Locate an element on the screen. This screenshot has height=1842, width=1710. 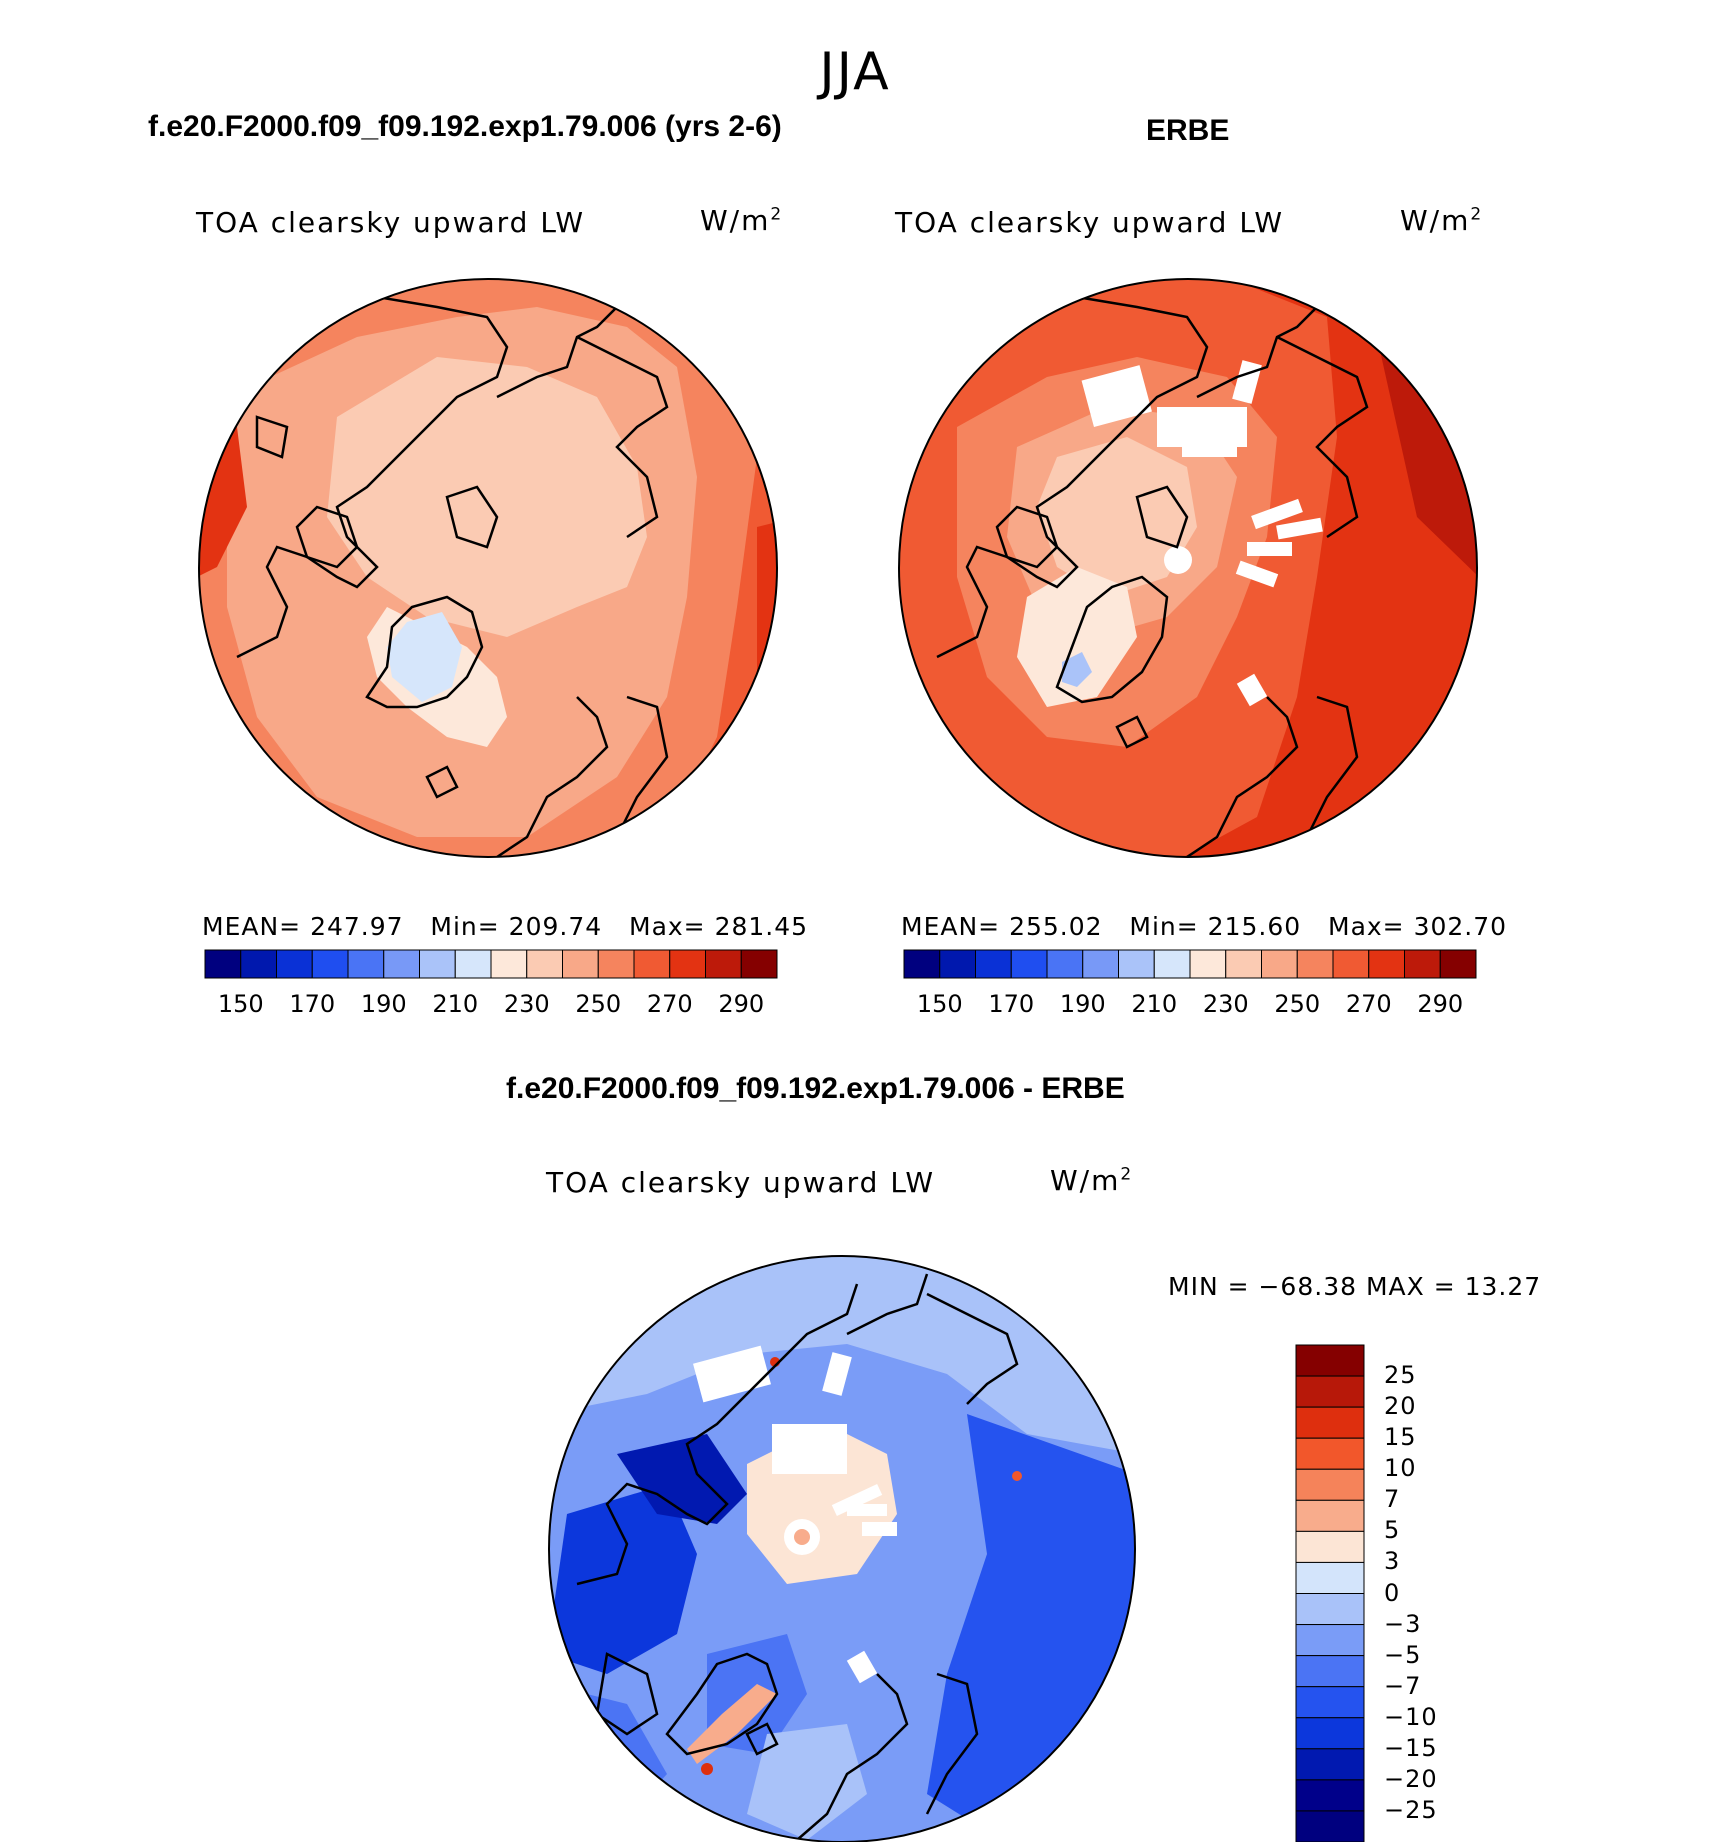
right-case-title: ERBE is located at coordinates (1188, 130).